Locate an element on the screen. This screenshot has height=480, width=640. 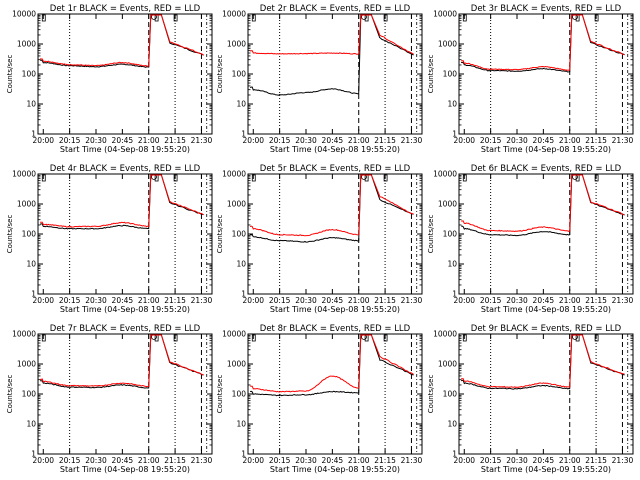
panel-title: Det 9r BLACK = Events, RED = LLD is located at coordinates (546, 329).